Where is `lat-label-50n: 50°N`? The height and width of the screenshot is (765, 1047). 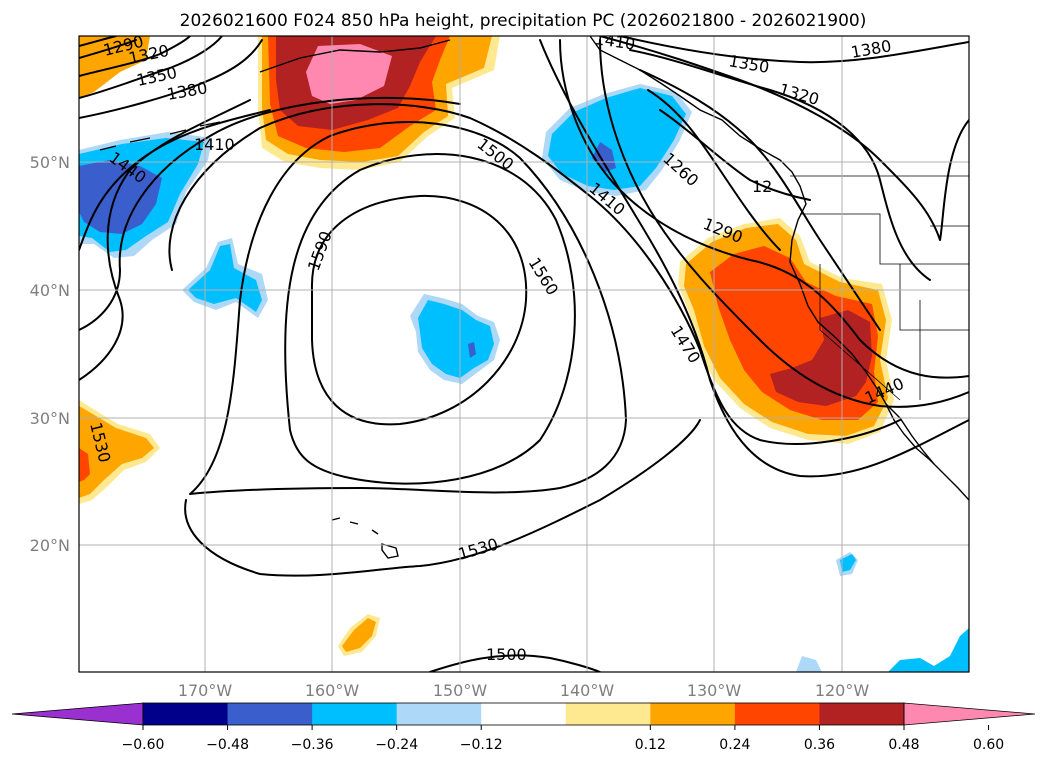
lat-label-50n: 50°N is located at coordinates (50, 162).